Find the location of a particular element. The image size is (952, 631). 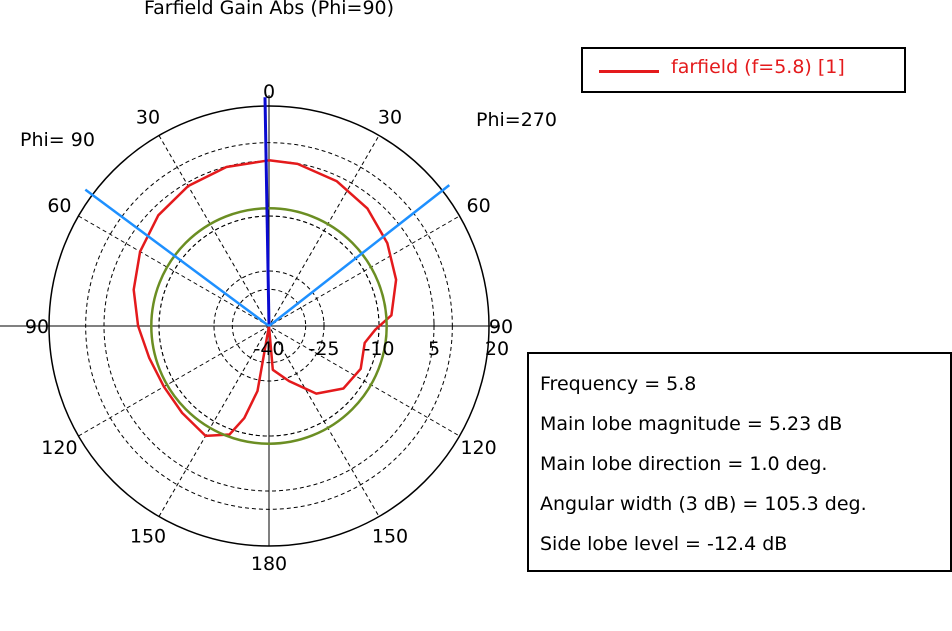

legend: farfield (f=5.8) [1] is located at coordinates (743, 70).